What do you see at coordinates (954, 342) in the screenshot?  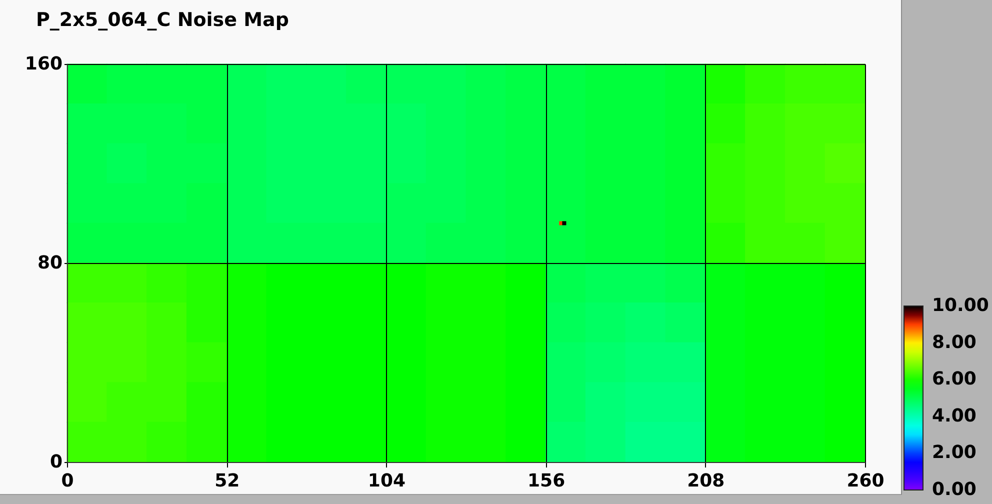 I see `color-bar-label: 8.00` at bounding box center [954, 342].